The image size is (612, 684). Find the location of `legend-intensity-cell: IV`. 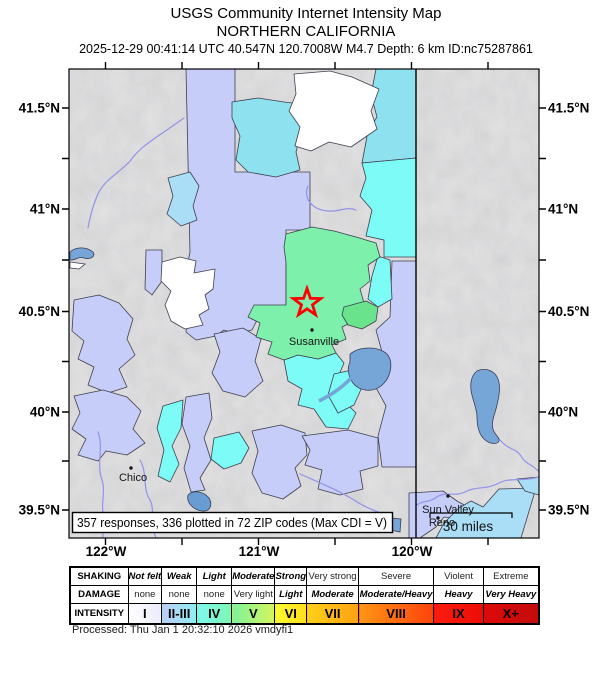

legend-intensity-cell: IV is located at coordinates (214, 614).